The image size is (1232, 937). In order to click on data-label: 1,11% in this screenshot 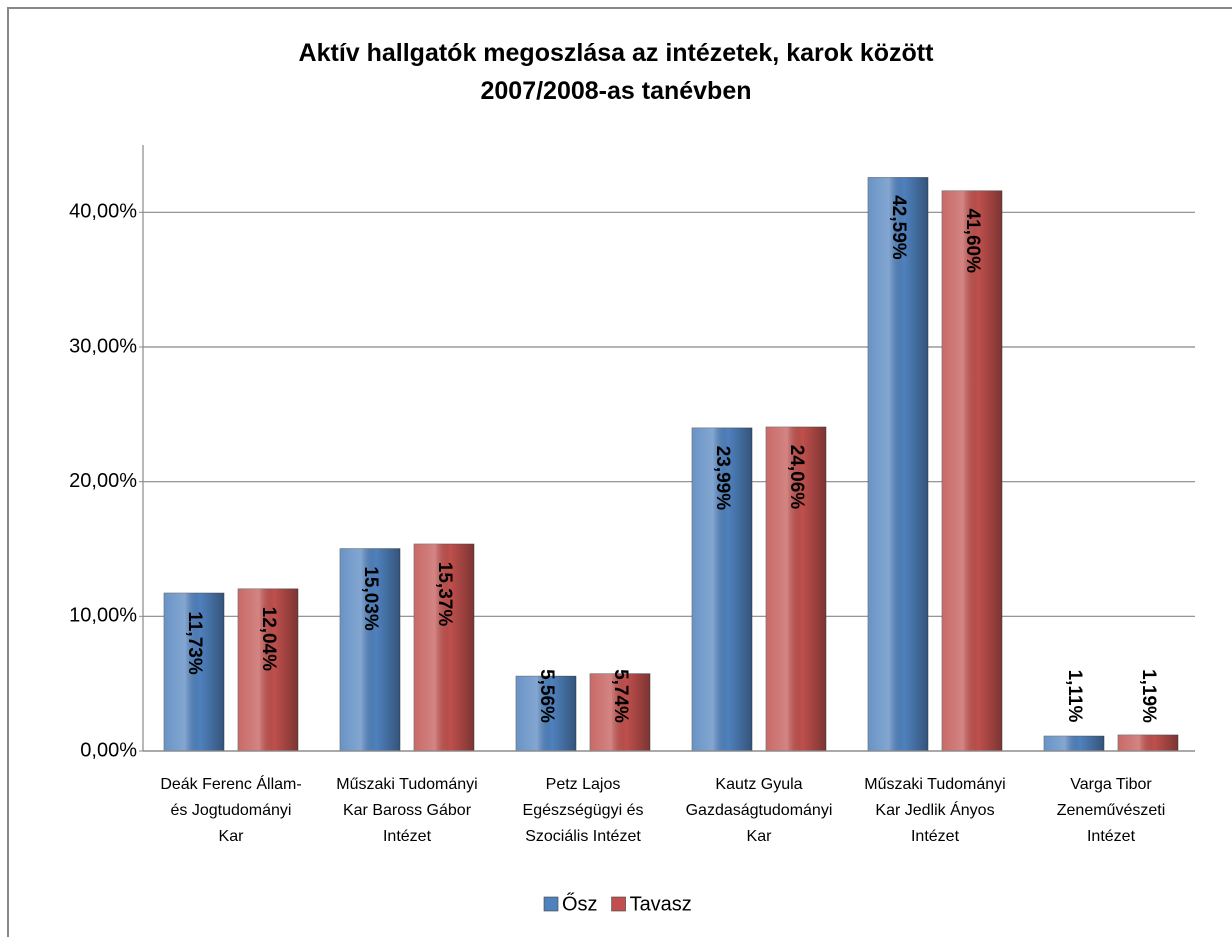, I will do `click(1074, 696)`.